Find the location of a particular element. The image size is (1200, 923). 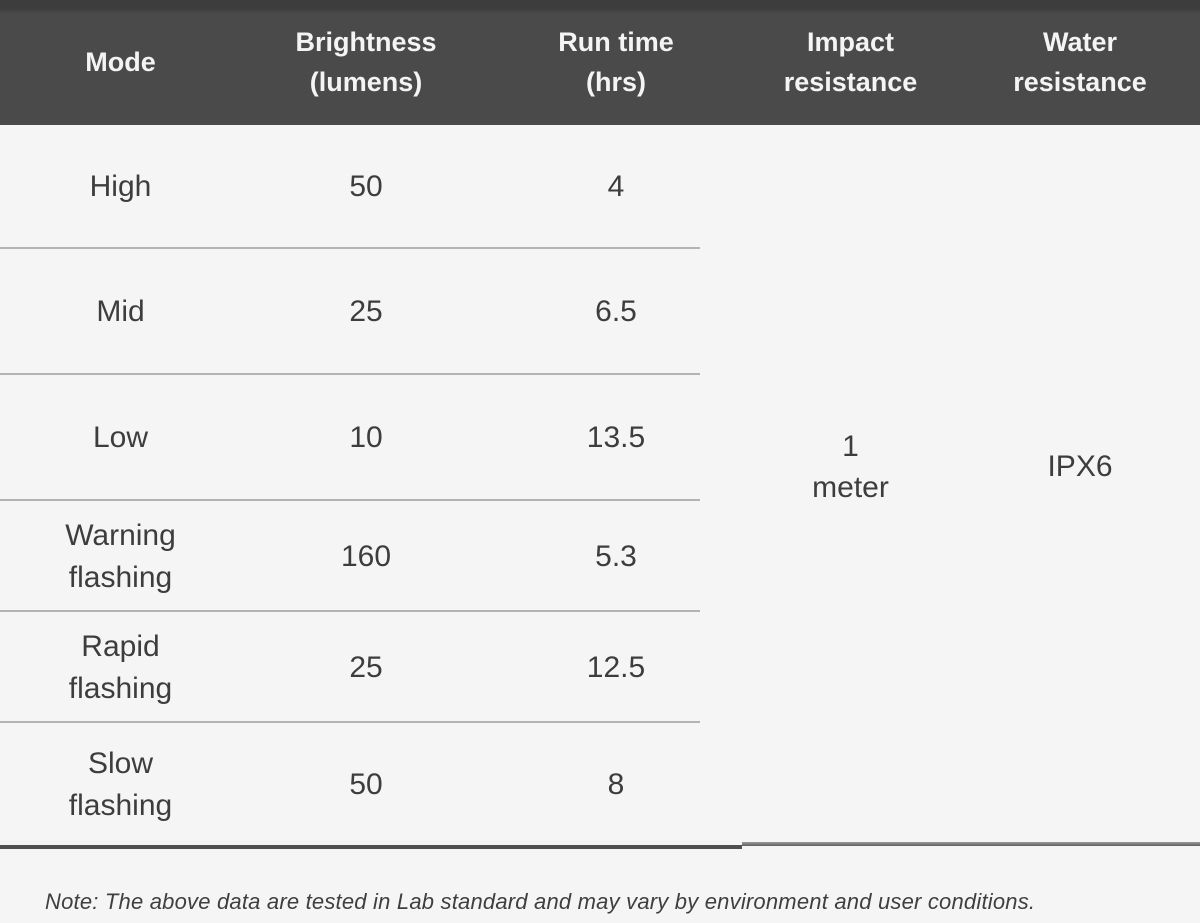

run-time-cell: 13.5 is located at coordinates (616, 437).